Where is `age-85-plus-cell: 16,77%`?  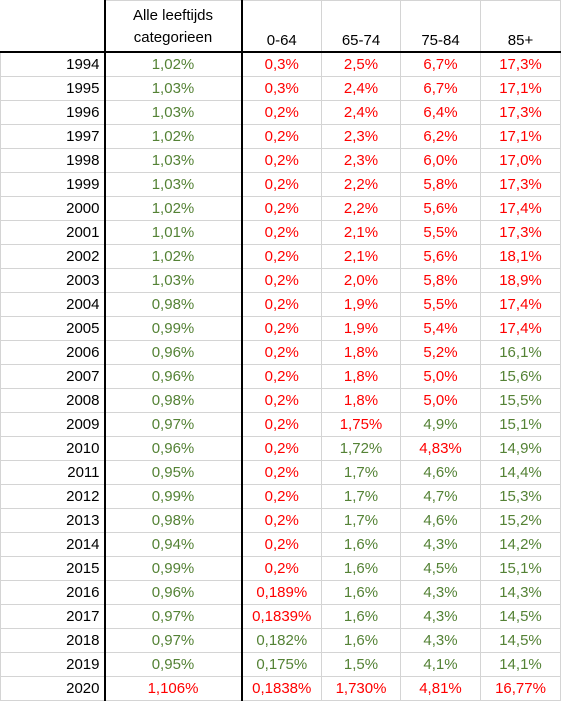
age-85-plus-cell: 16,77% is located at coordinates (520, 688).